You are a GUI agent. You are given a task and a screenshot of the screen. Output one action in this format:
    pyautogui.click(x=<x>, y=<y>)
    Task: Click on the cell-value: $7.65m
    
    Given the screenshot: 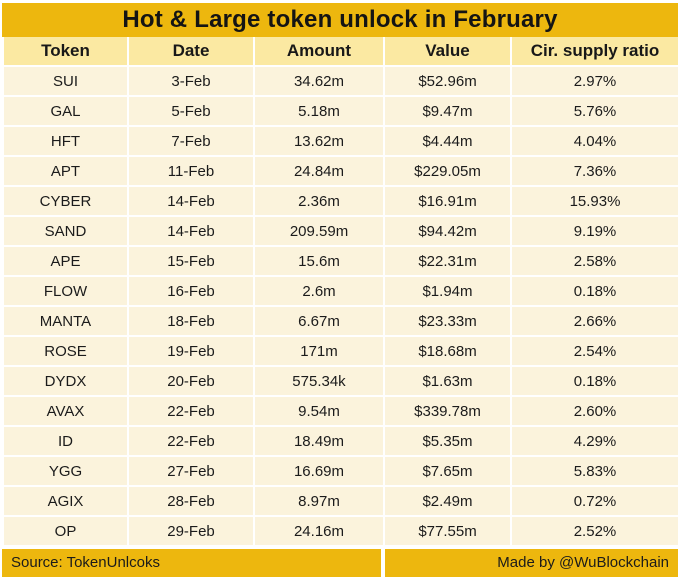 What is the action you would take?
    pyautogui.click(x=447, y=471)
    